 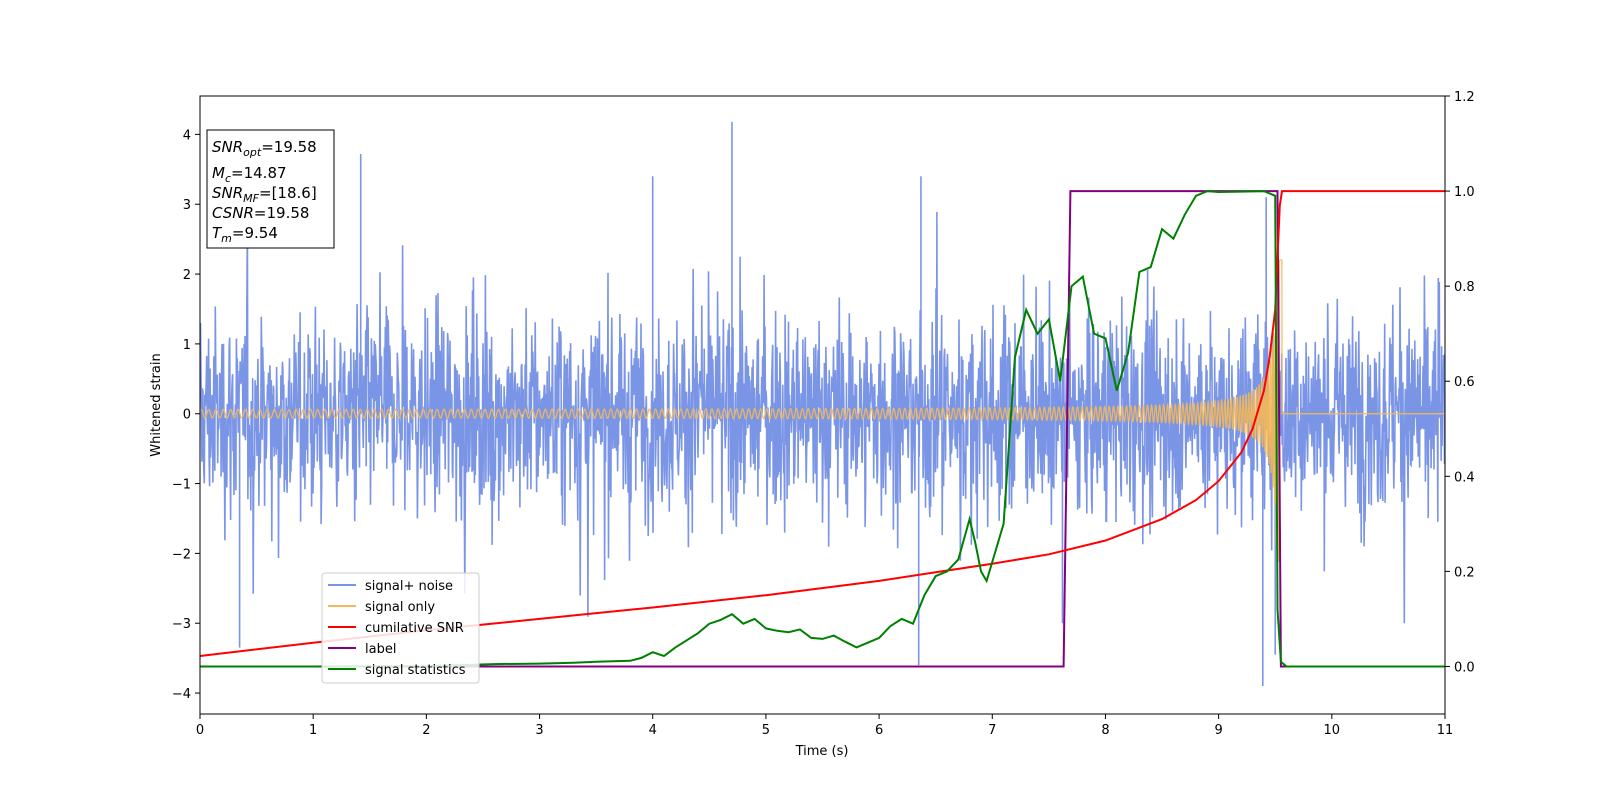 What do you see at coordinates (289, 147) in the screenshot?
I see `info-snr-opt-value: =19.58` at bounding box center [289, 147].